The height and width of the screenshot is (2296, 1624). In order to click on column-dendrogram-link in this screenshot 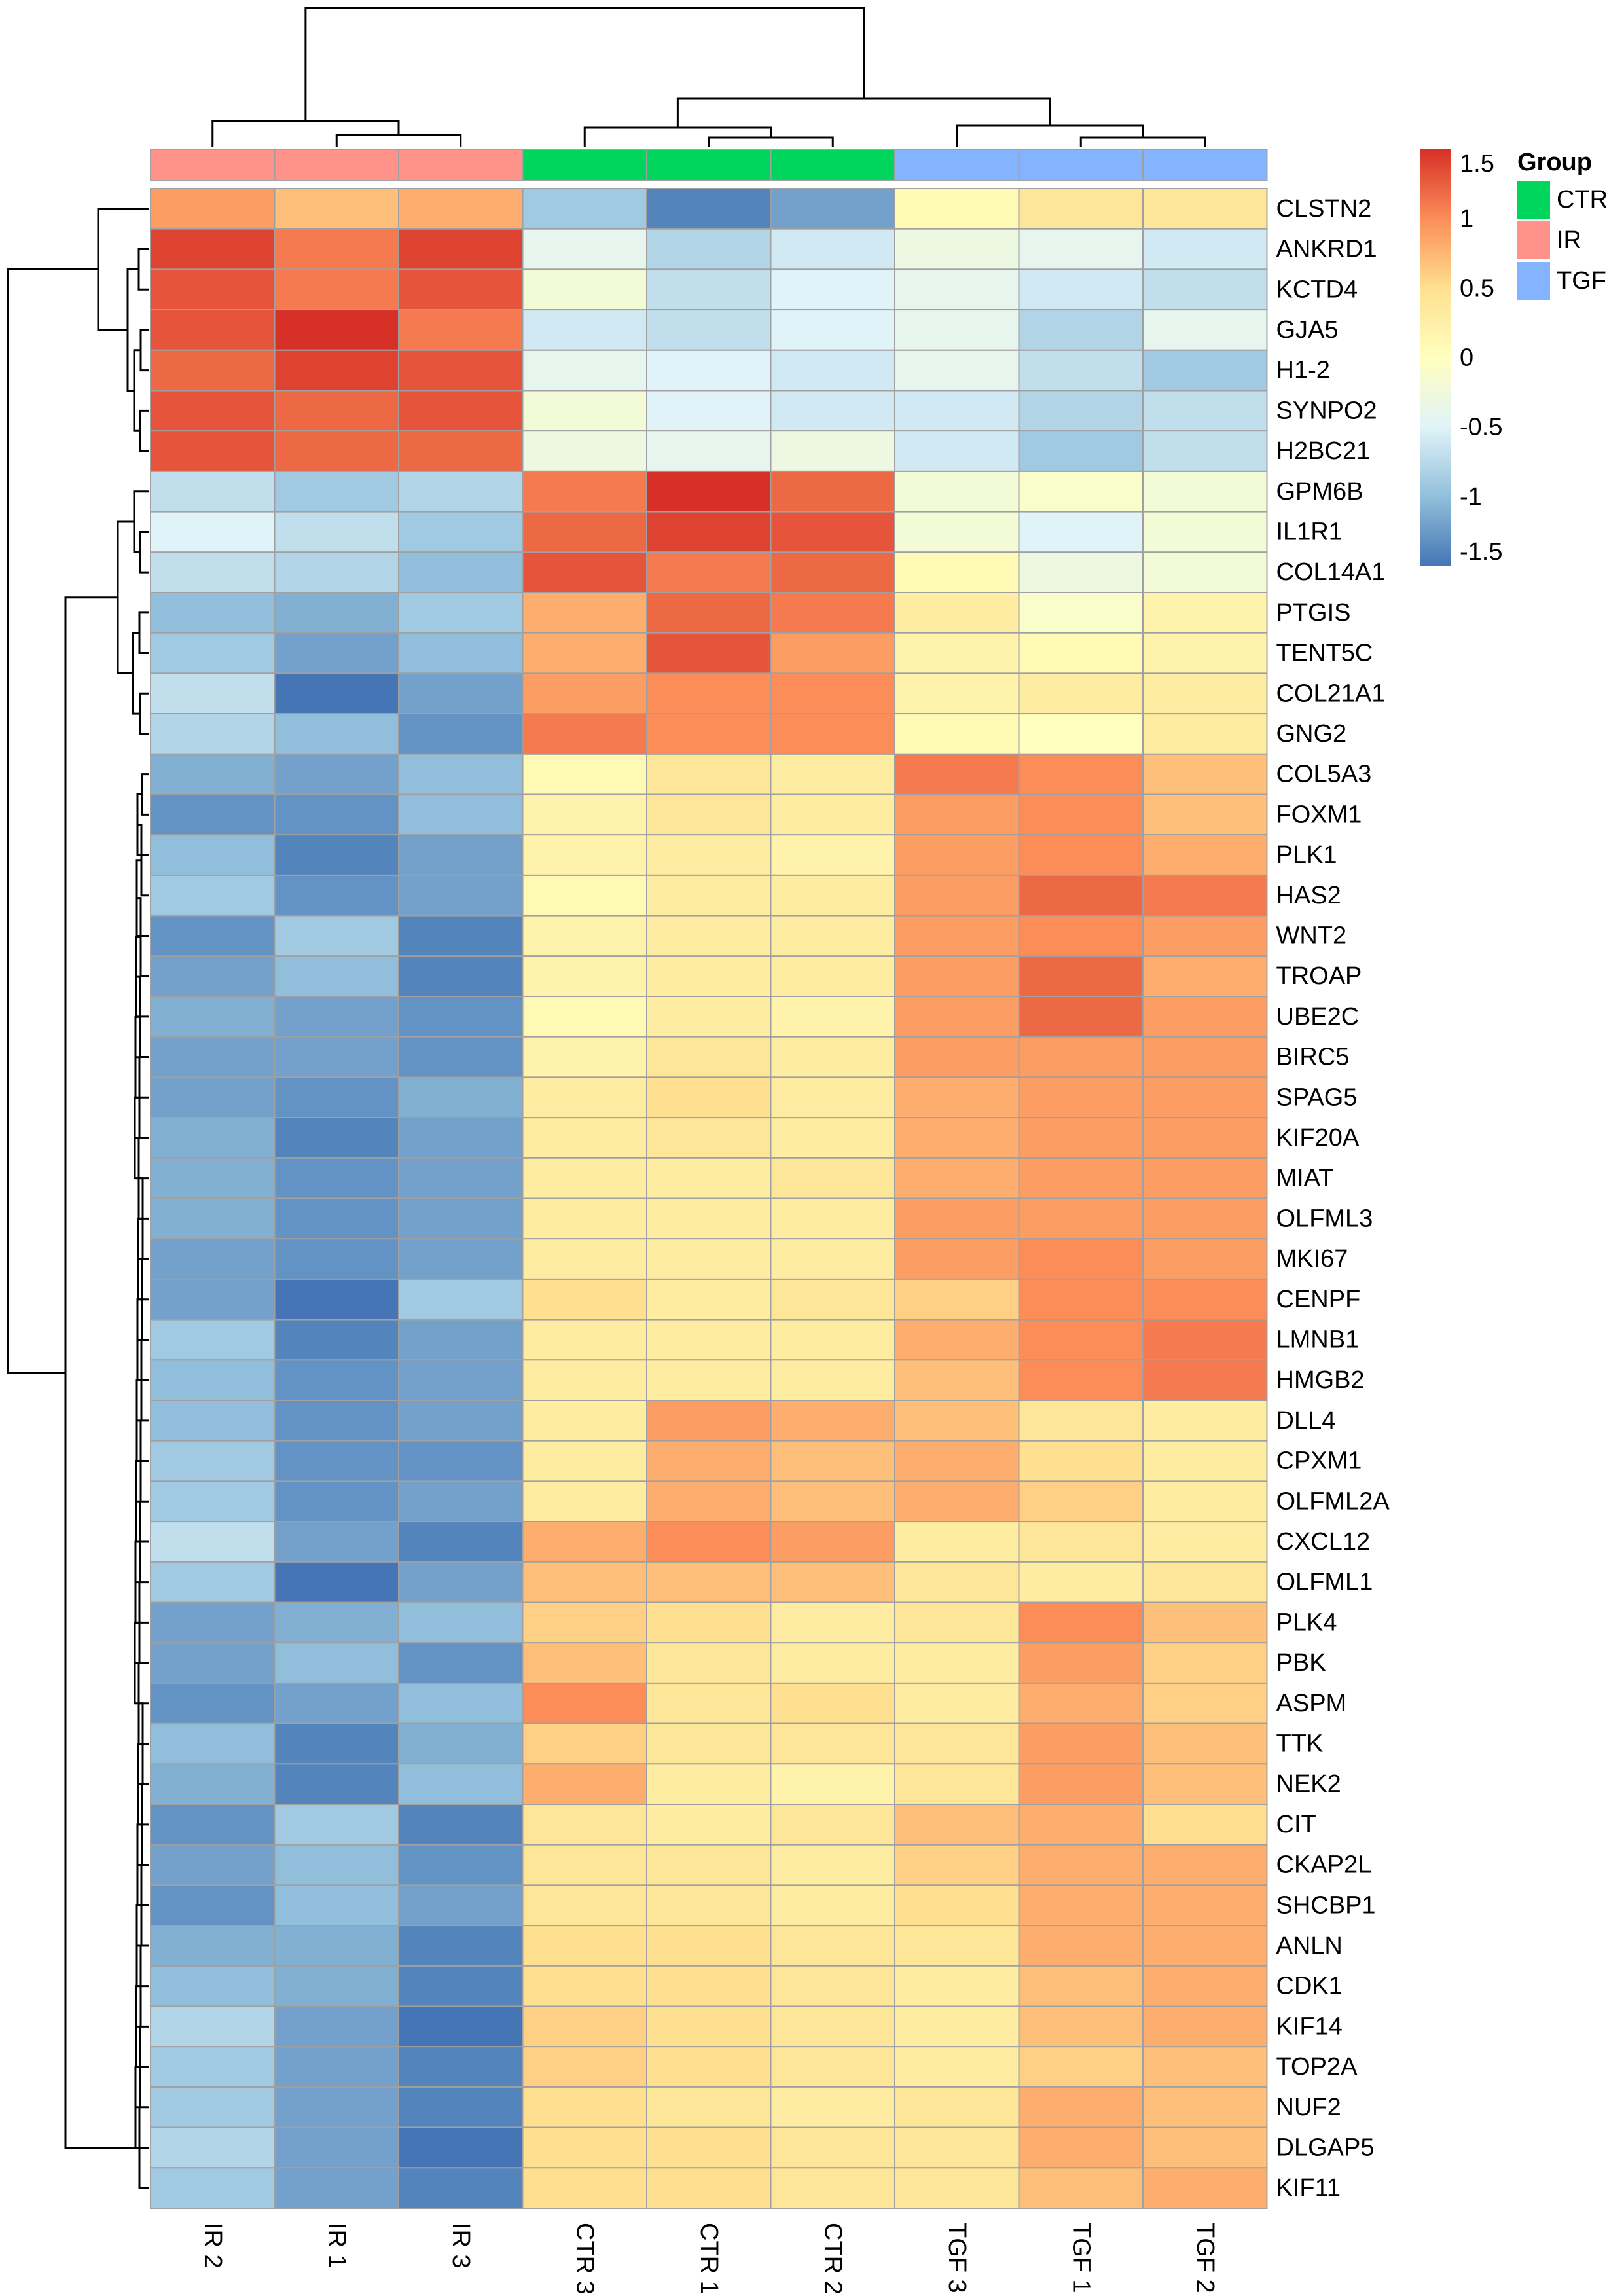, I will do `click(1142, 141)`.